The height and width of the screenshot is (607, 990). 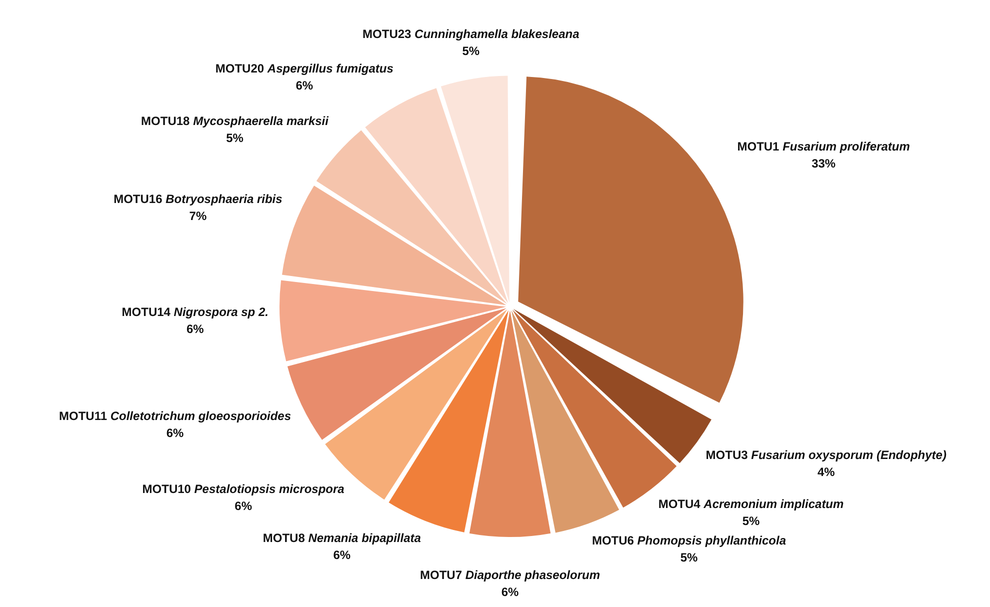 I want to click on slice-label: MOTU23 Cunninghamella blakesleana, so click(x=471, y=33).